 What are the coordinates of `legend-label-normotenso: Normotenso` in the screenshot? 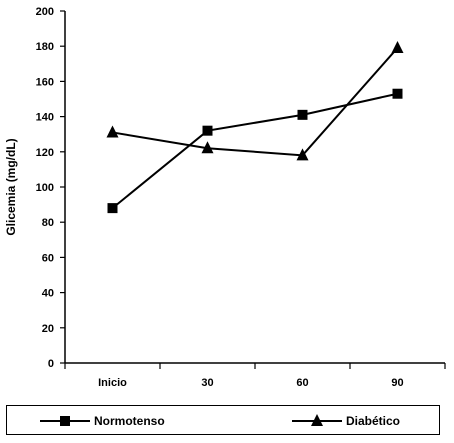 It's located at (129, 421).